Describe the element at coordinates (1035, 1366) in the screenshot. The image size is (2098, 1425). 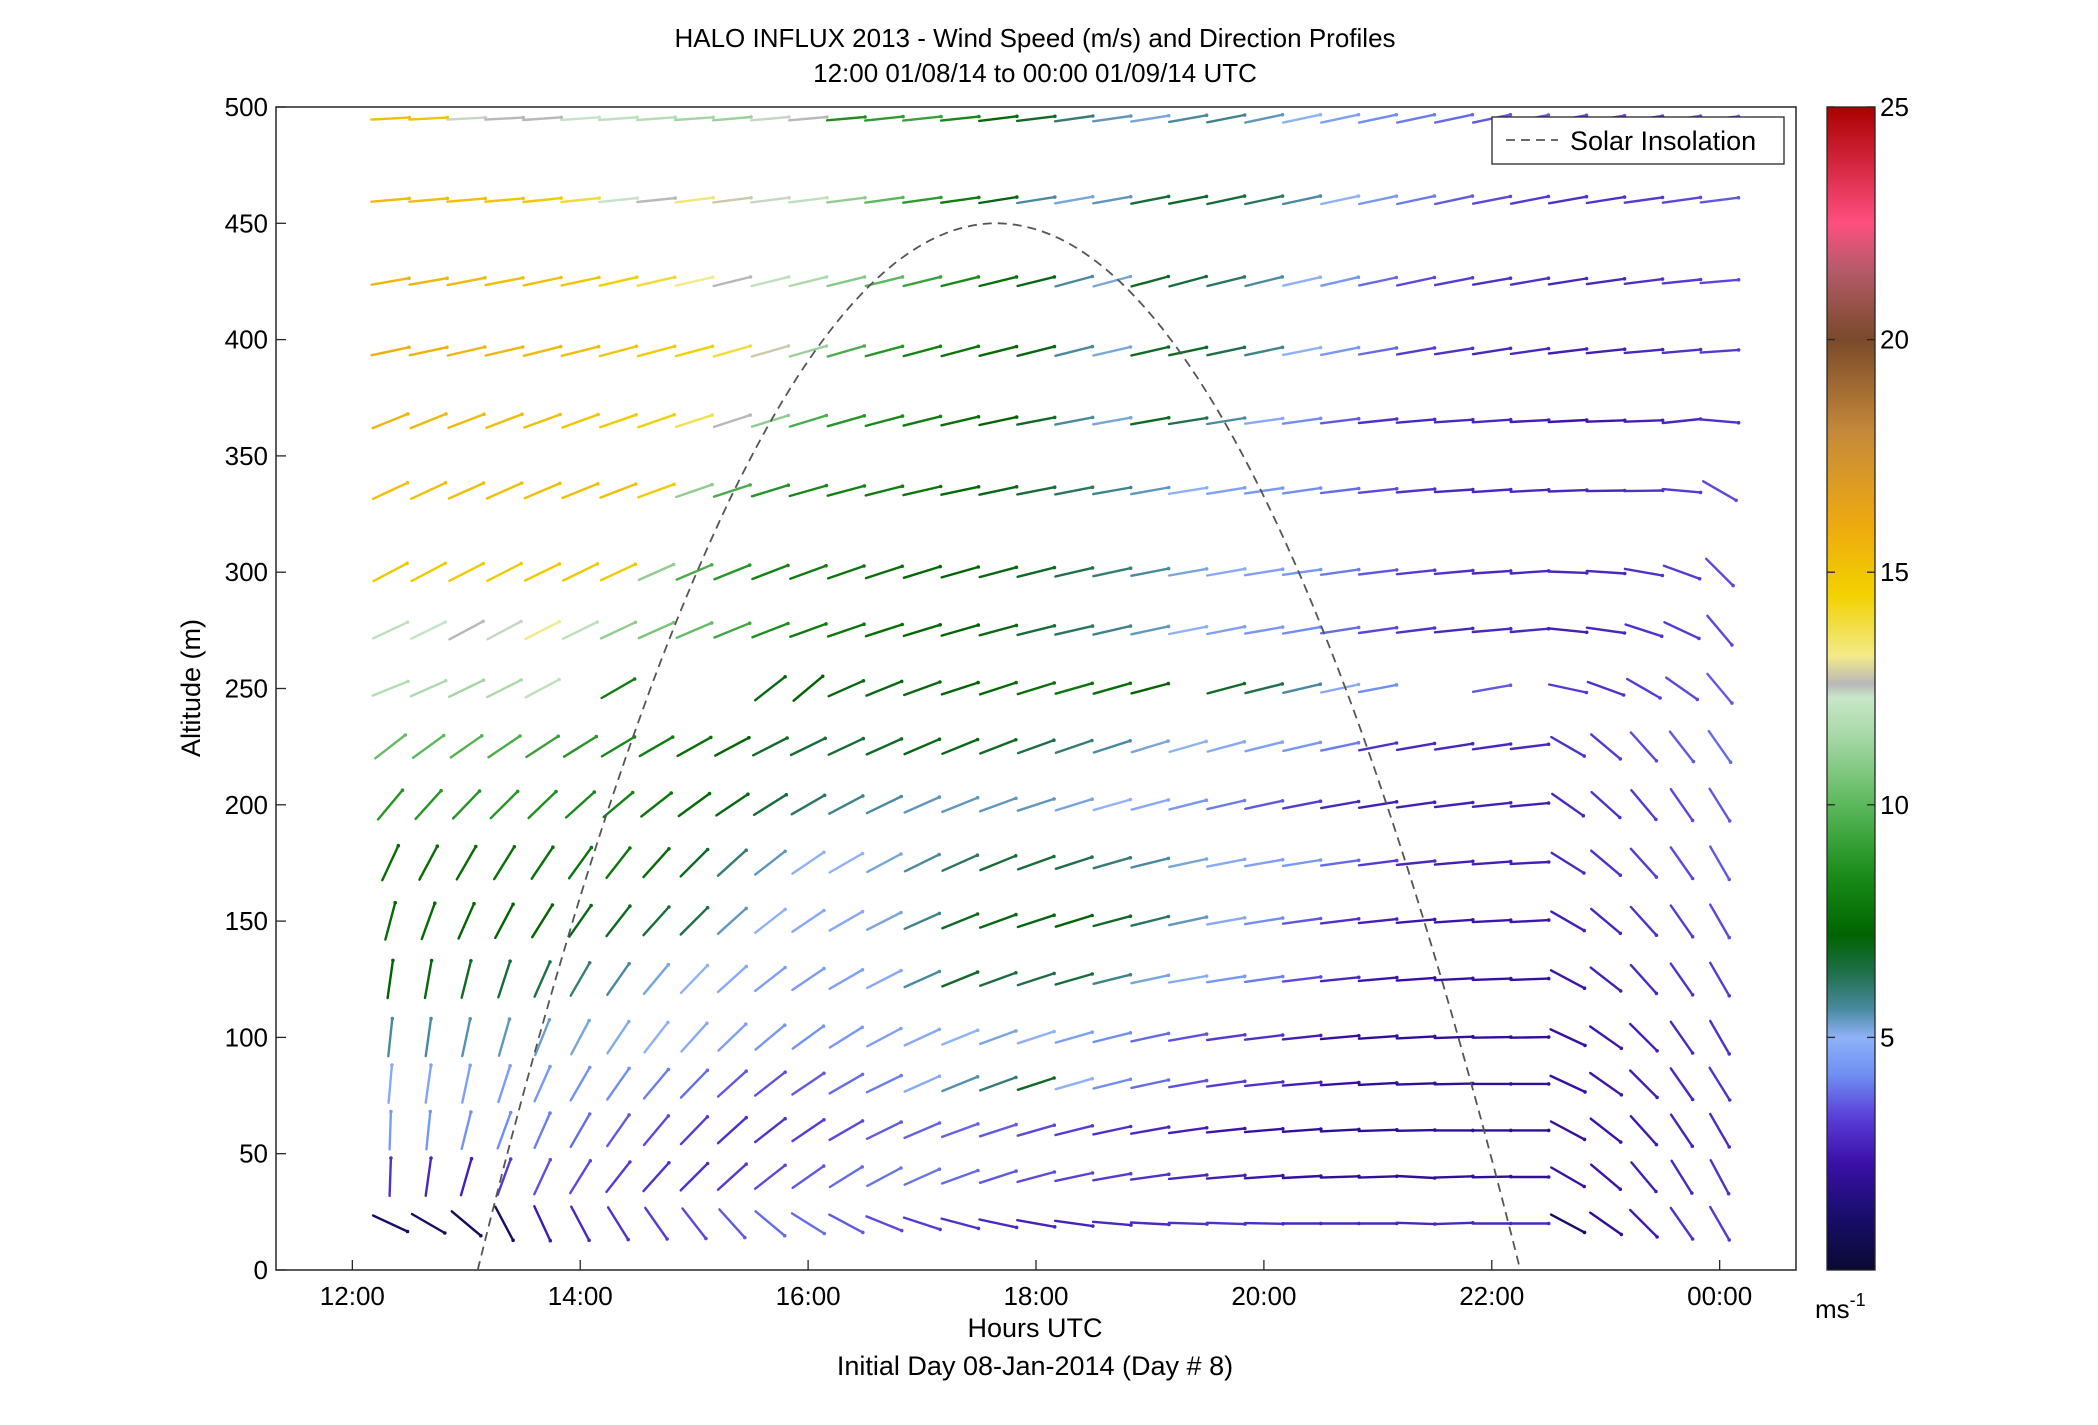
I see `x-axis-sublabel: Initial Day 08-Jan-2014 (Day # 8)` at that location.